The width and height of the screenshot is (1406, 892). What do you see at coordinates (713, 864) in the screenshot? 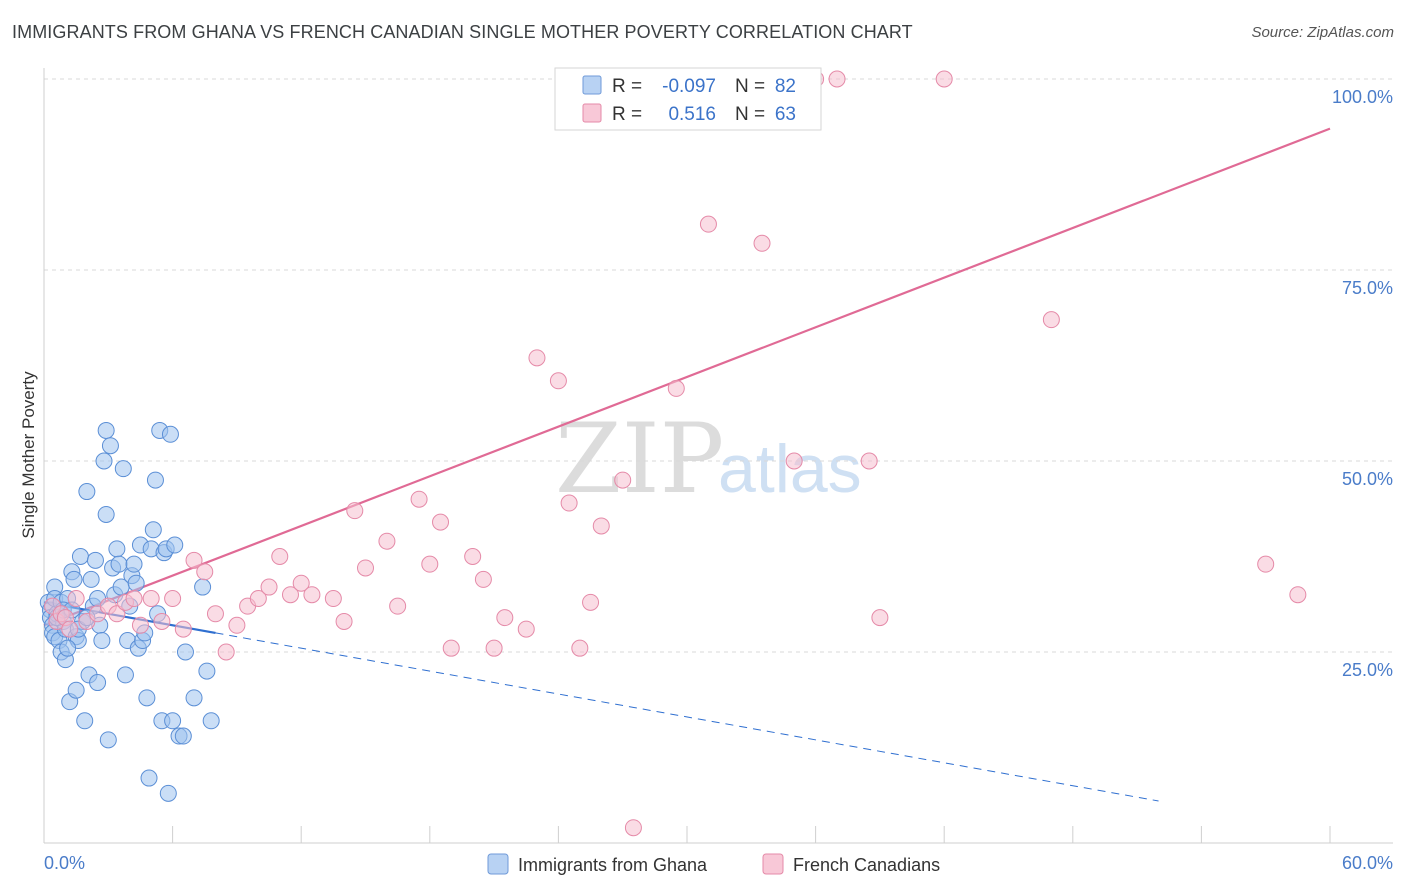
I see `series-legend: Immigrants from Ghana French Canadians` at bounding box center [713, 864].